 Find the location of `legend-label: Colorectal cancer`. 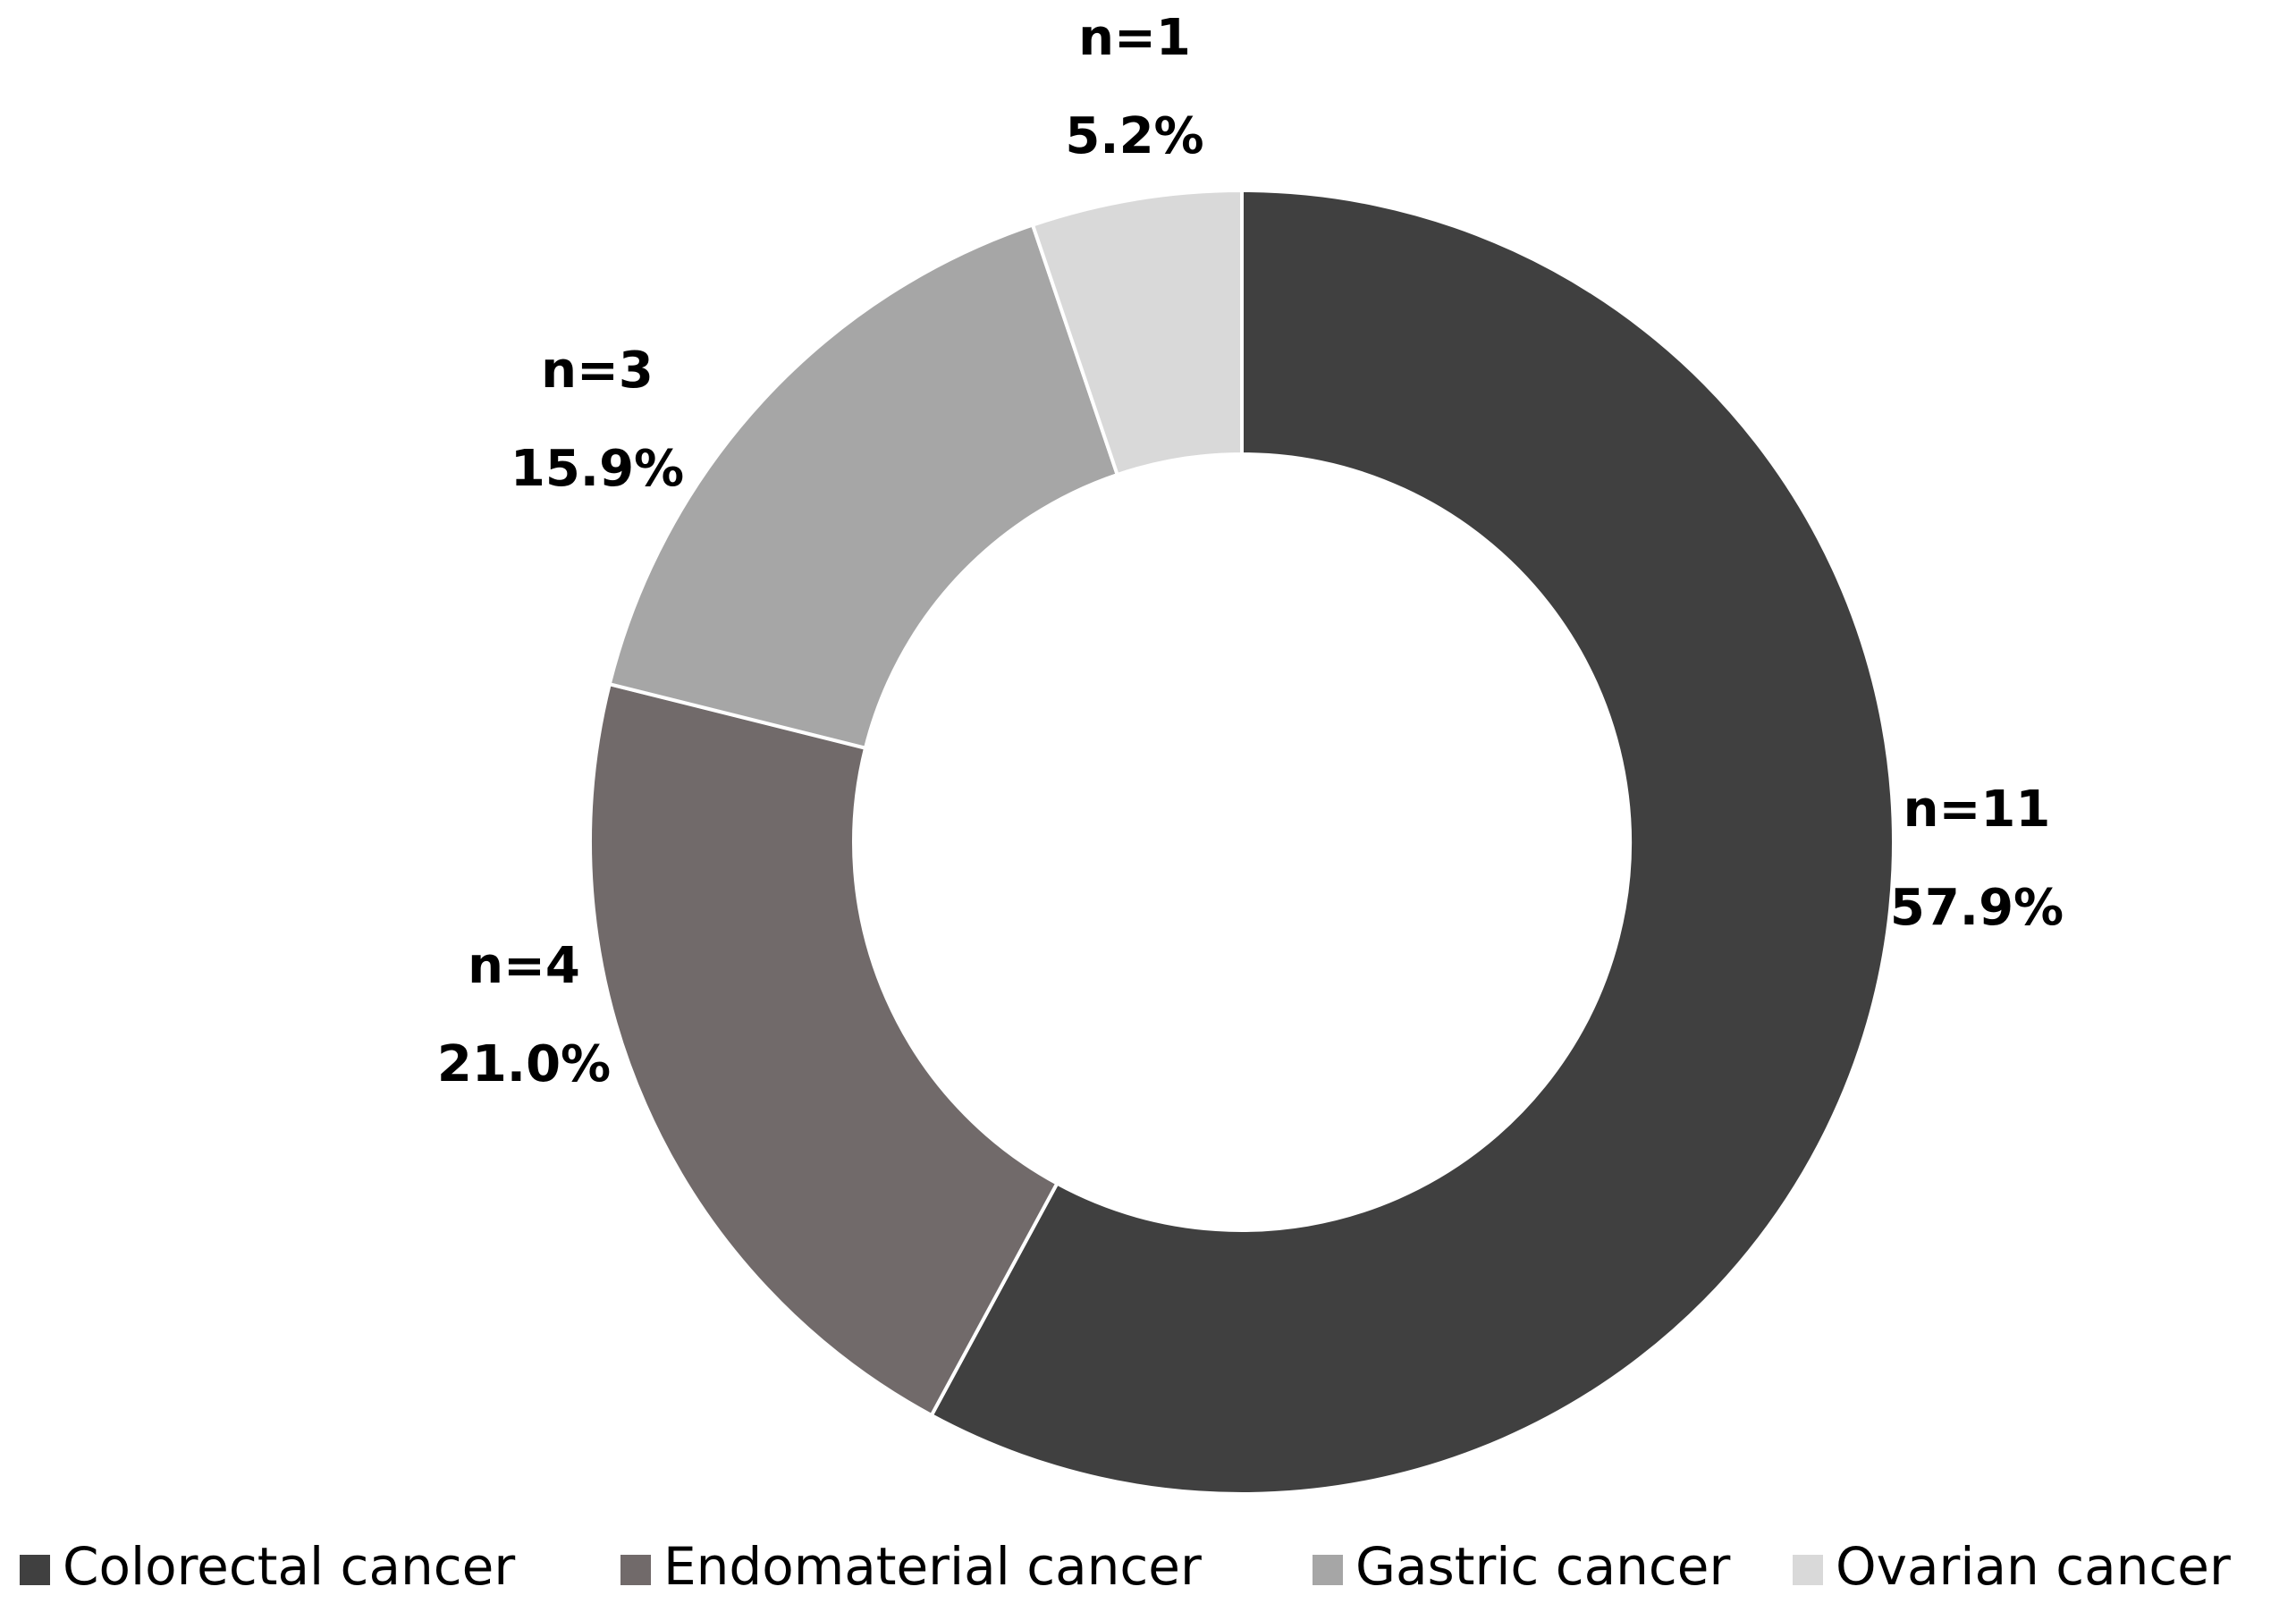

legend-label: Colorectal cancer is located at coordinates (289, 1566).